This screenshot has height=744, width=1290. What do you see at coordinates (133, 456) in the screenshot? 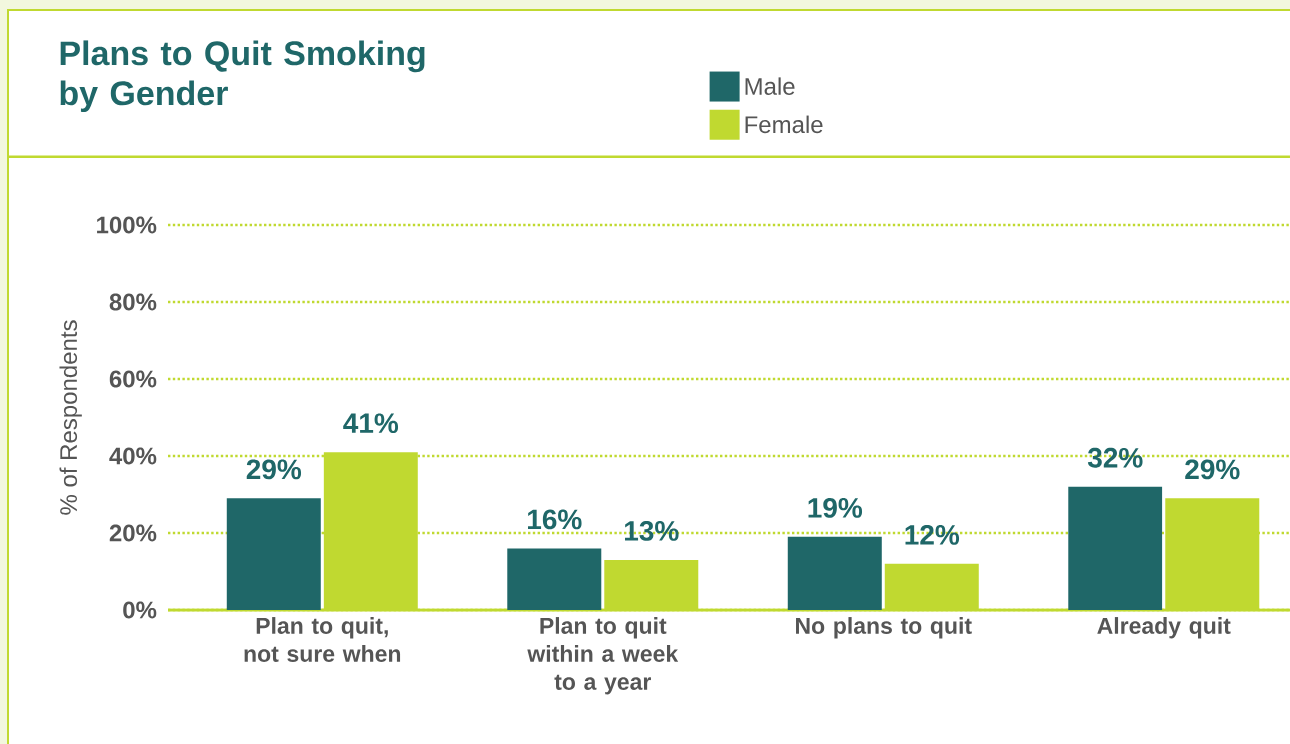
I see `y-tick-label: 40%` at bounding box center [133, 456].